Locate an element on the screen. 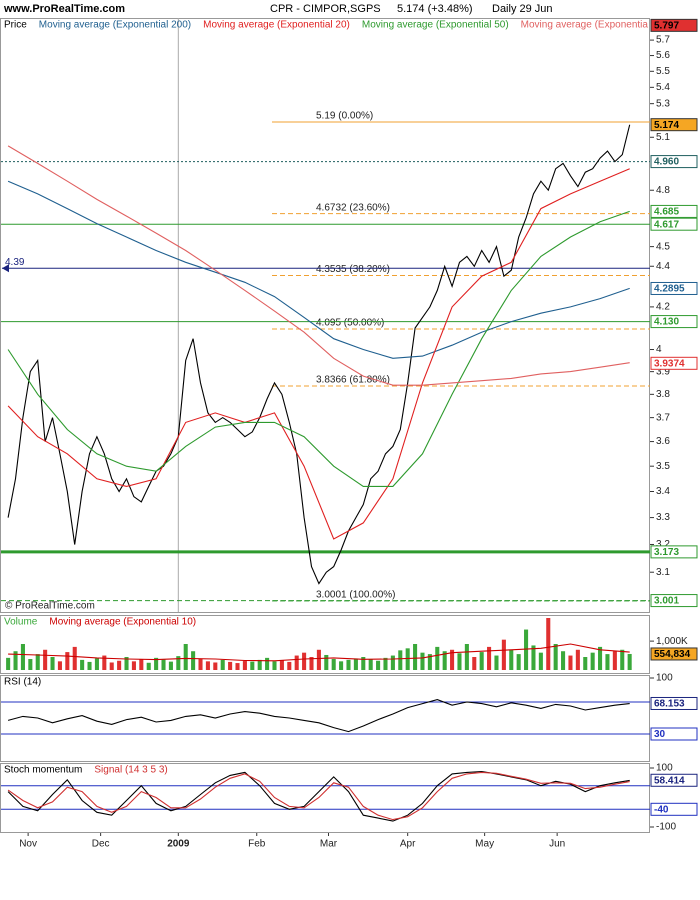  y-tick-label: 3.1 is located at coordinates (663, 572).